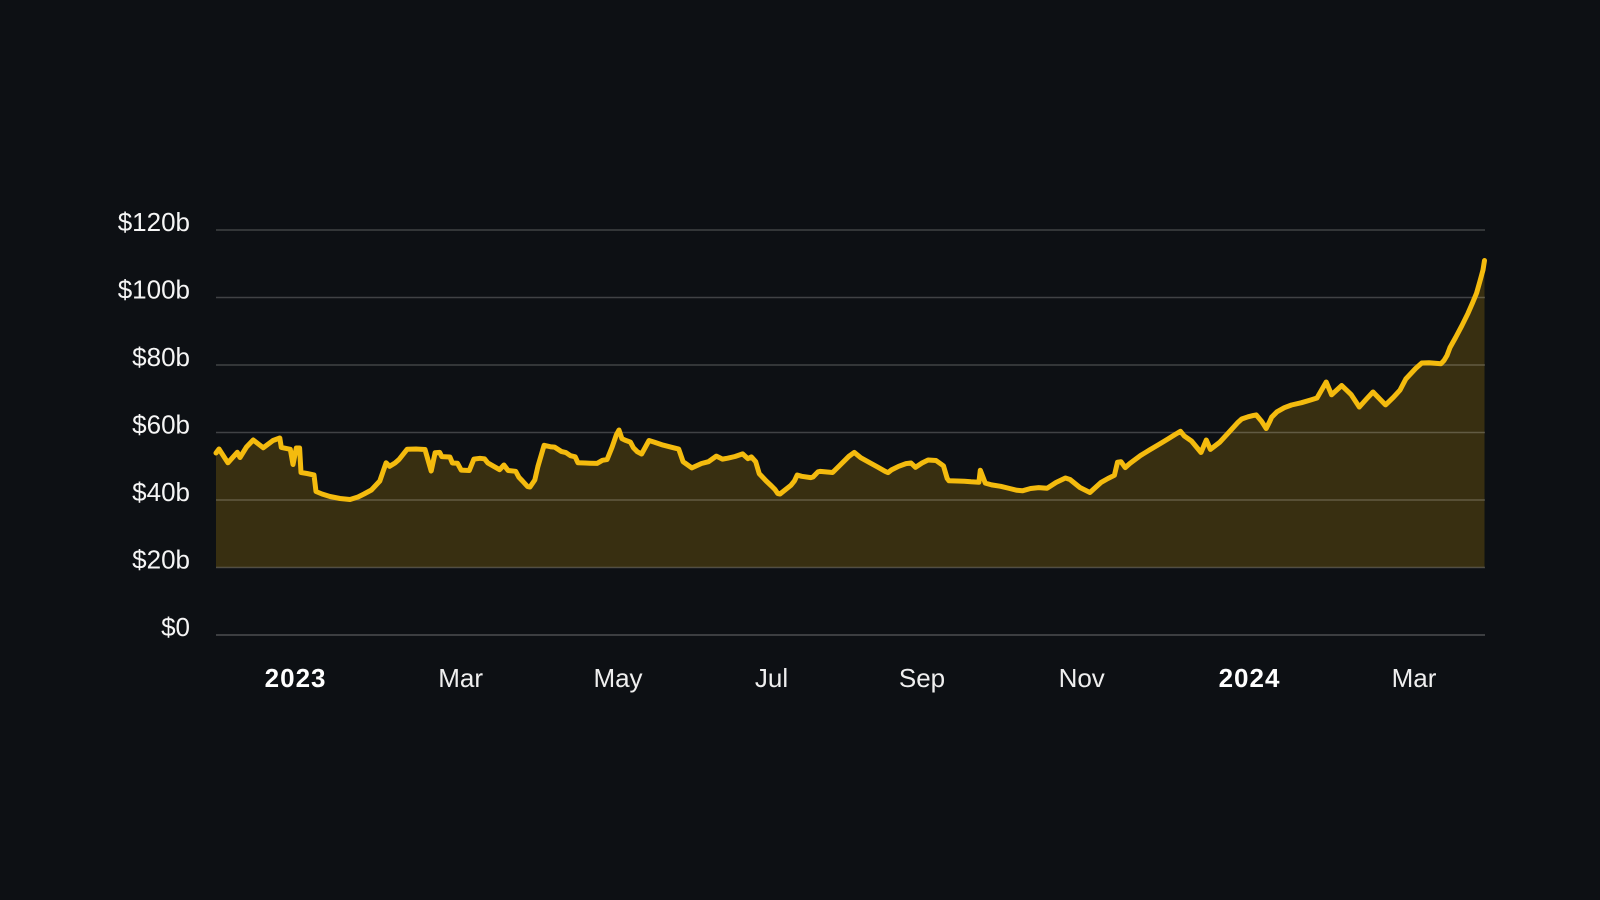  What do you see at coordinates (1250, 678) in the screenshot?
I see `svg-text: 2024` at bounding box center [1250, 678].